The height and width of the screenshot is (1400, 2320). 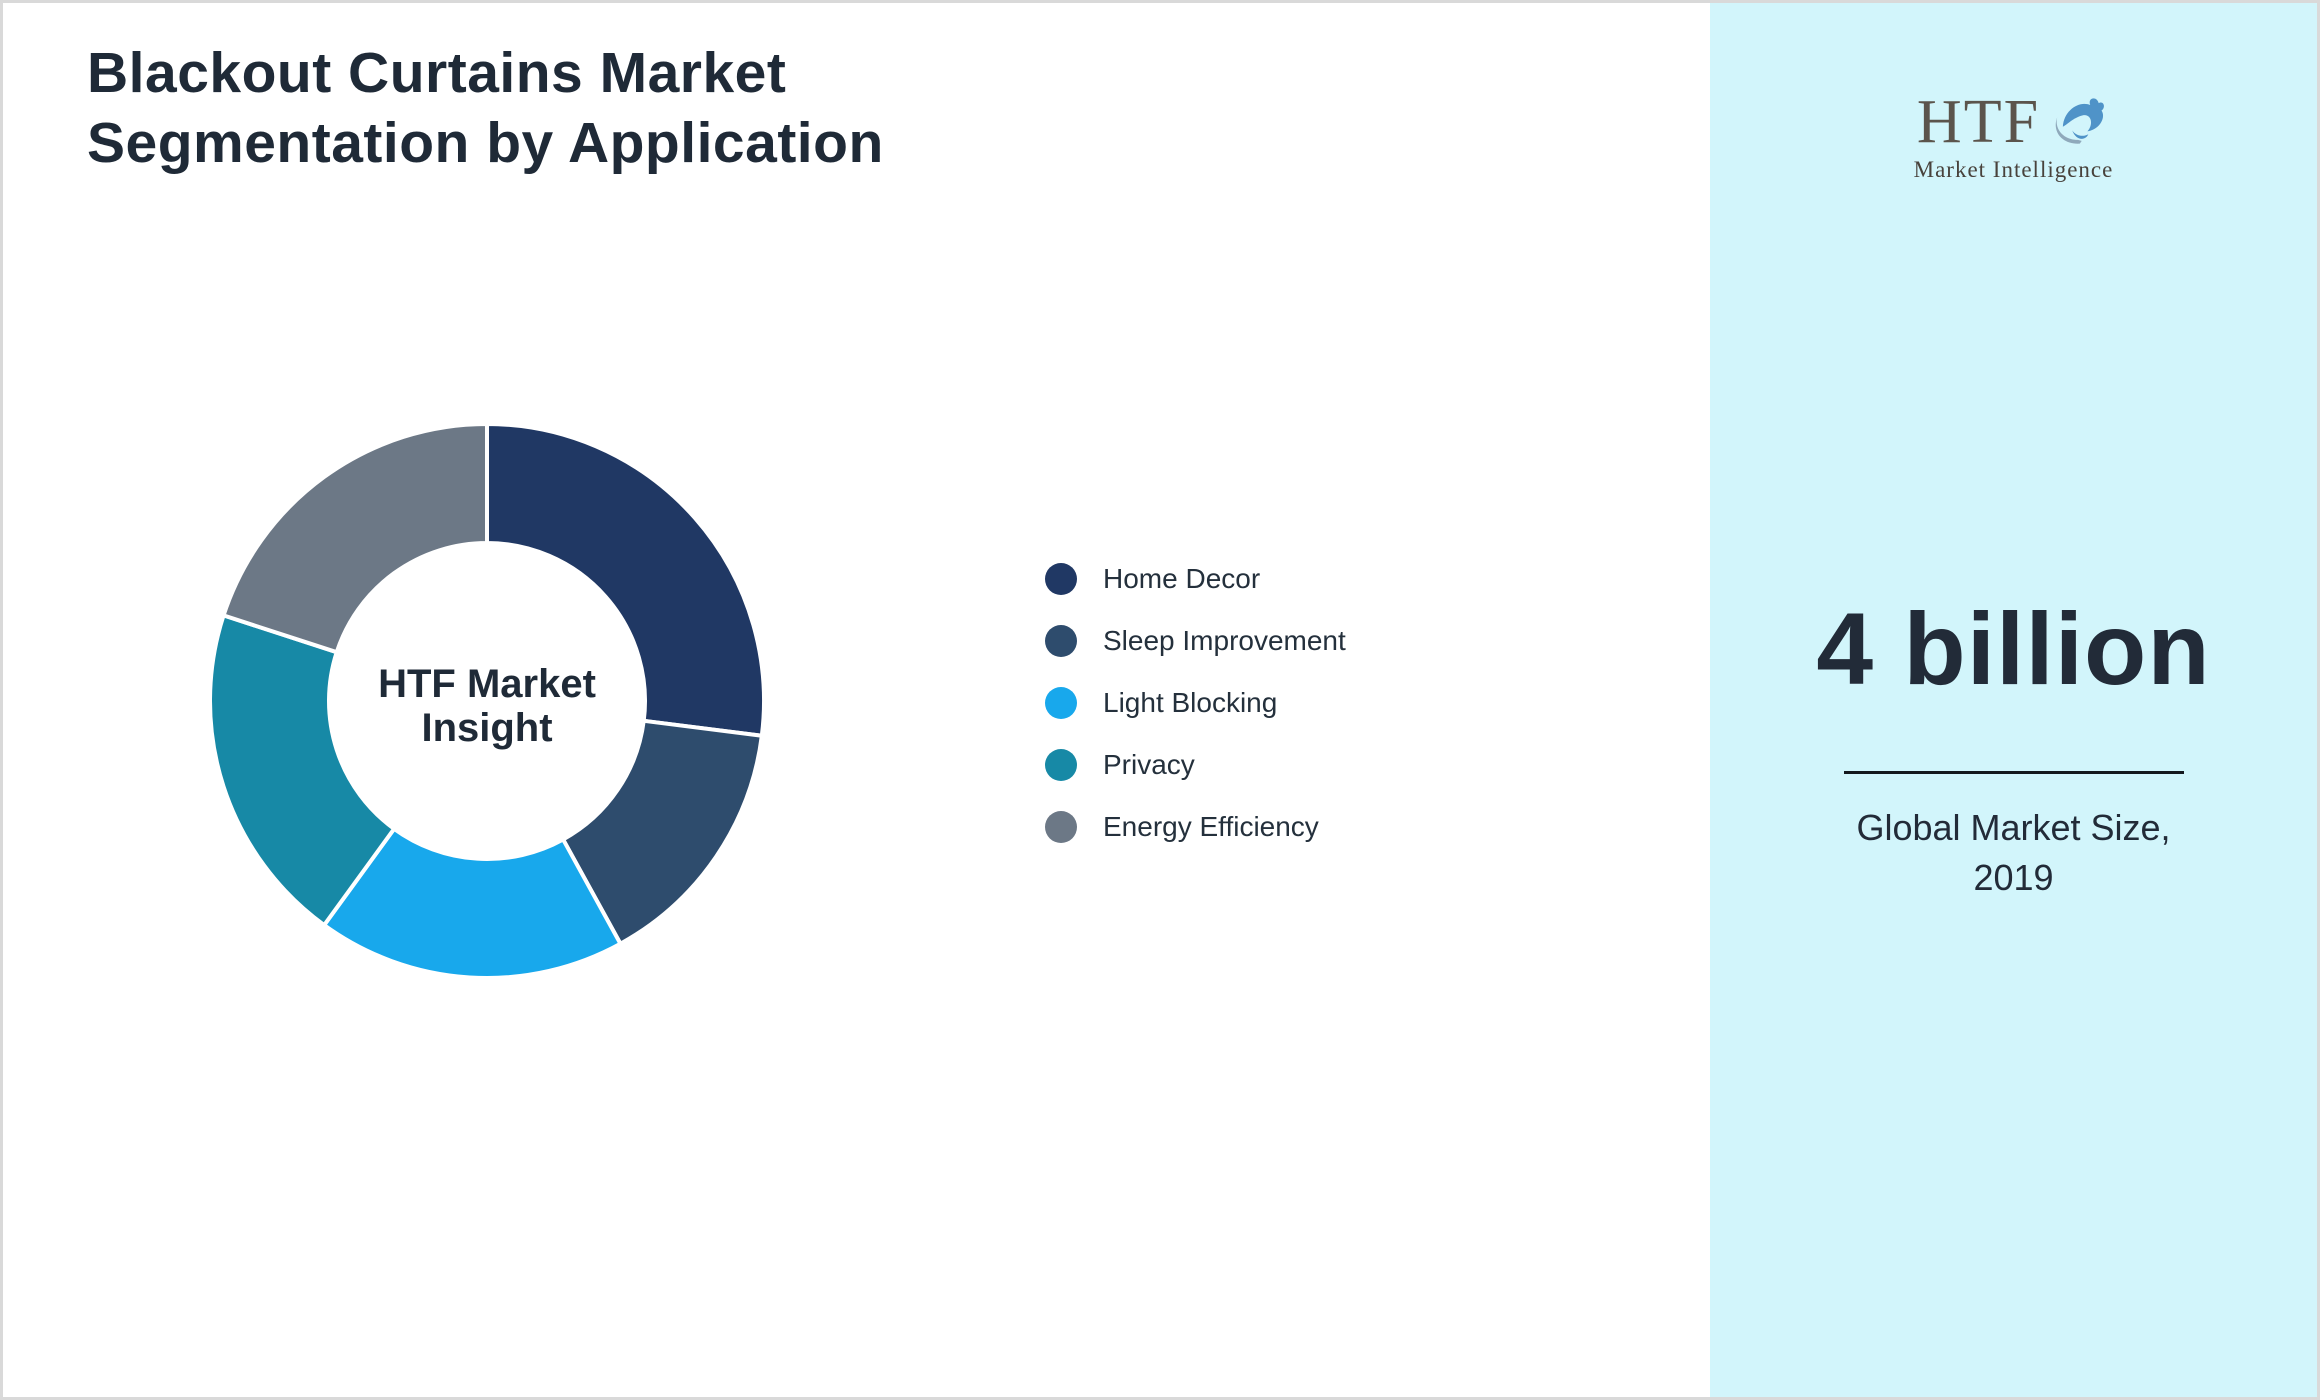 I want to click on legend-item-home-decor: Home Decor, so click(x=1195, y=579).